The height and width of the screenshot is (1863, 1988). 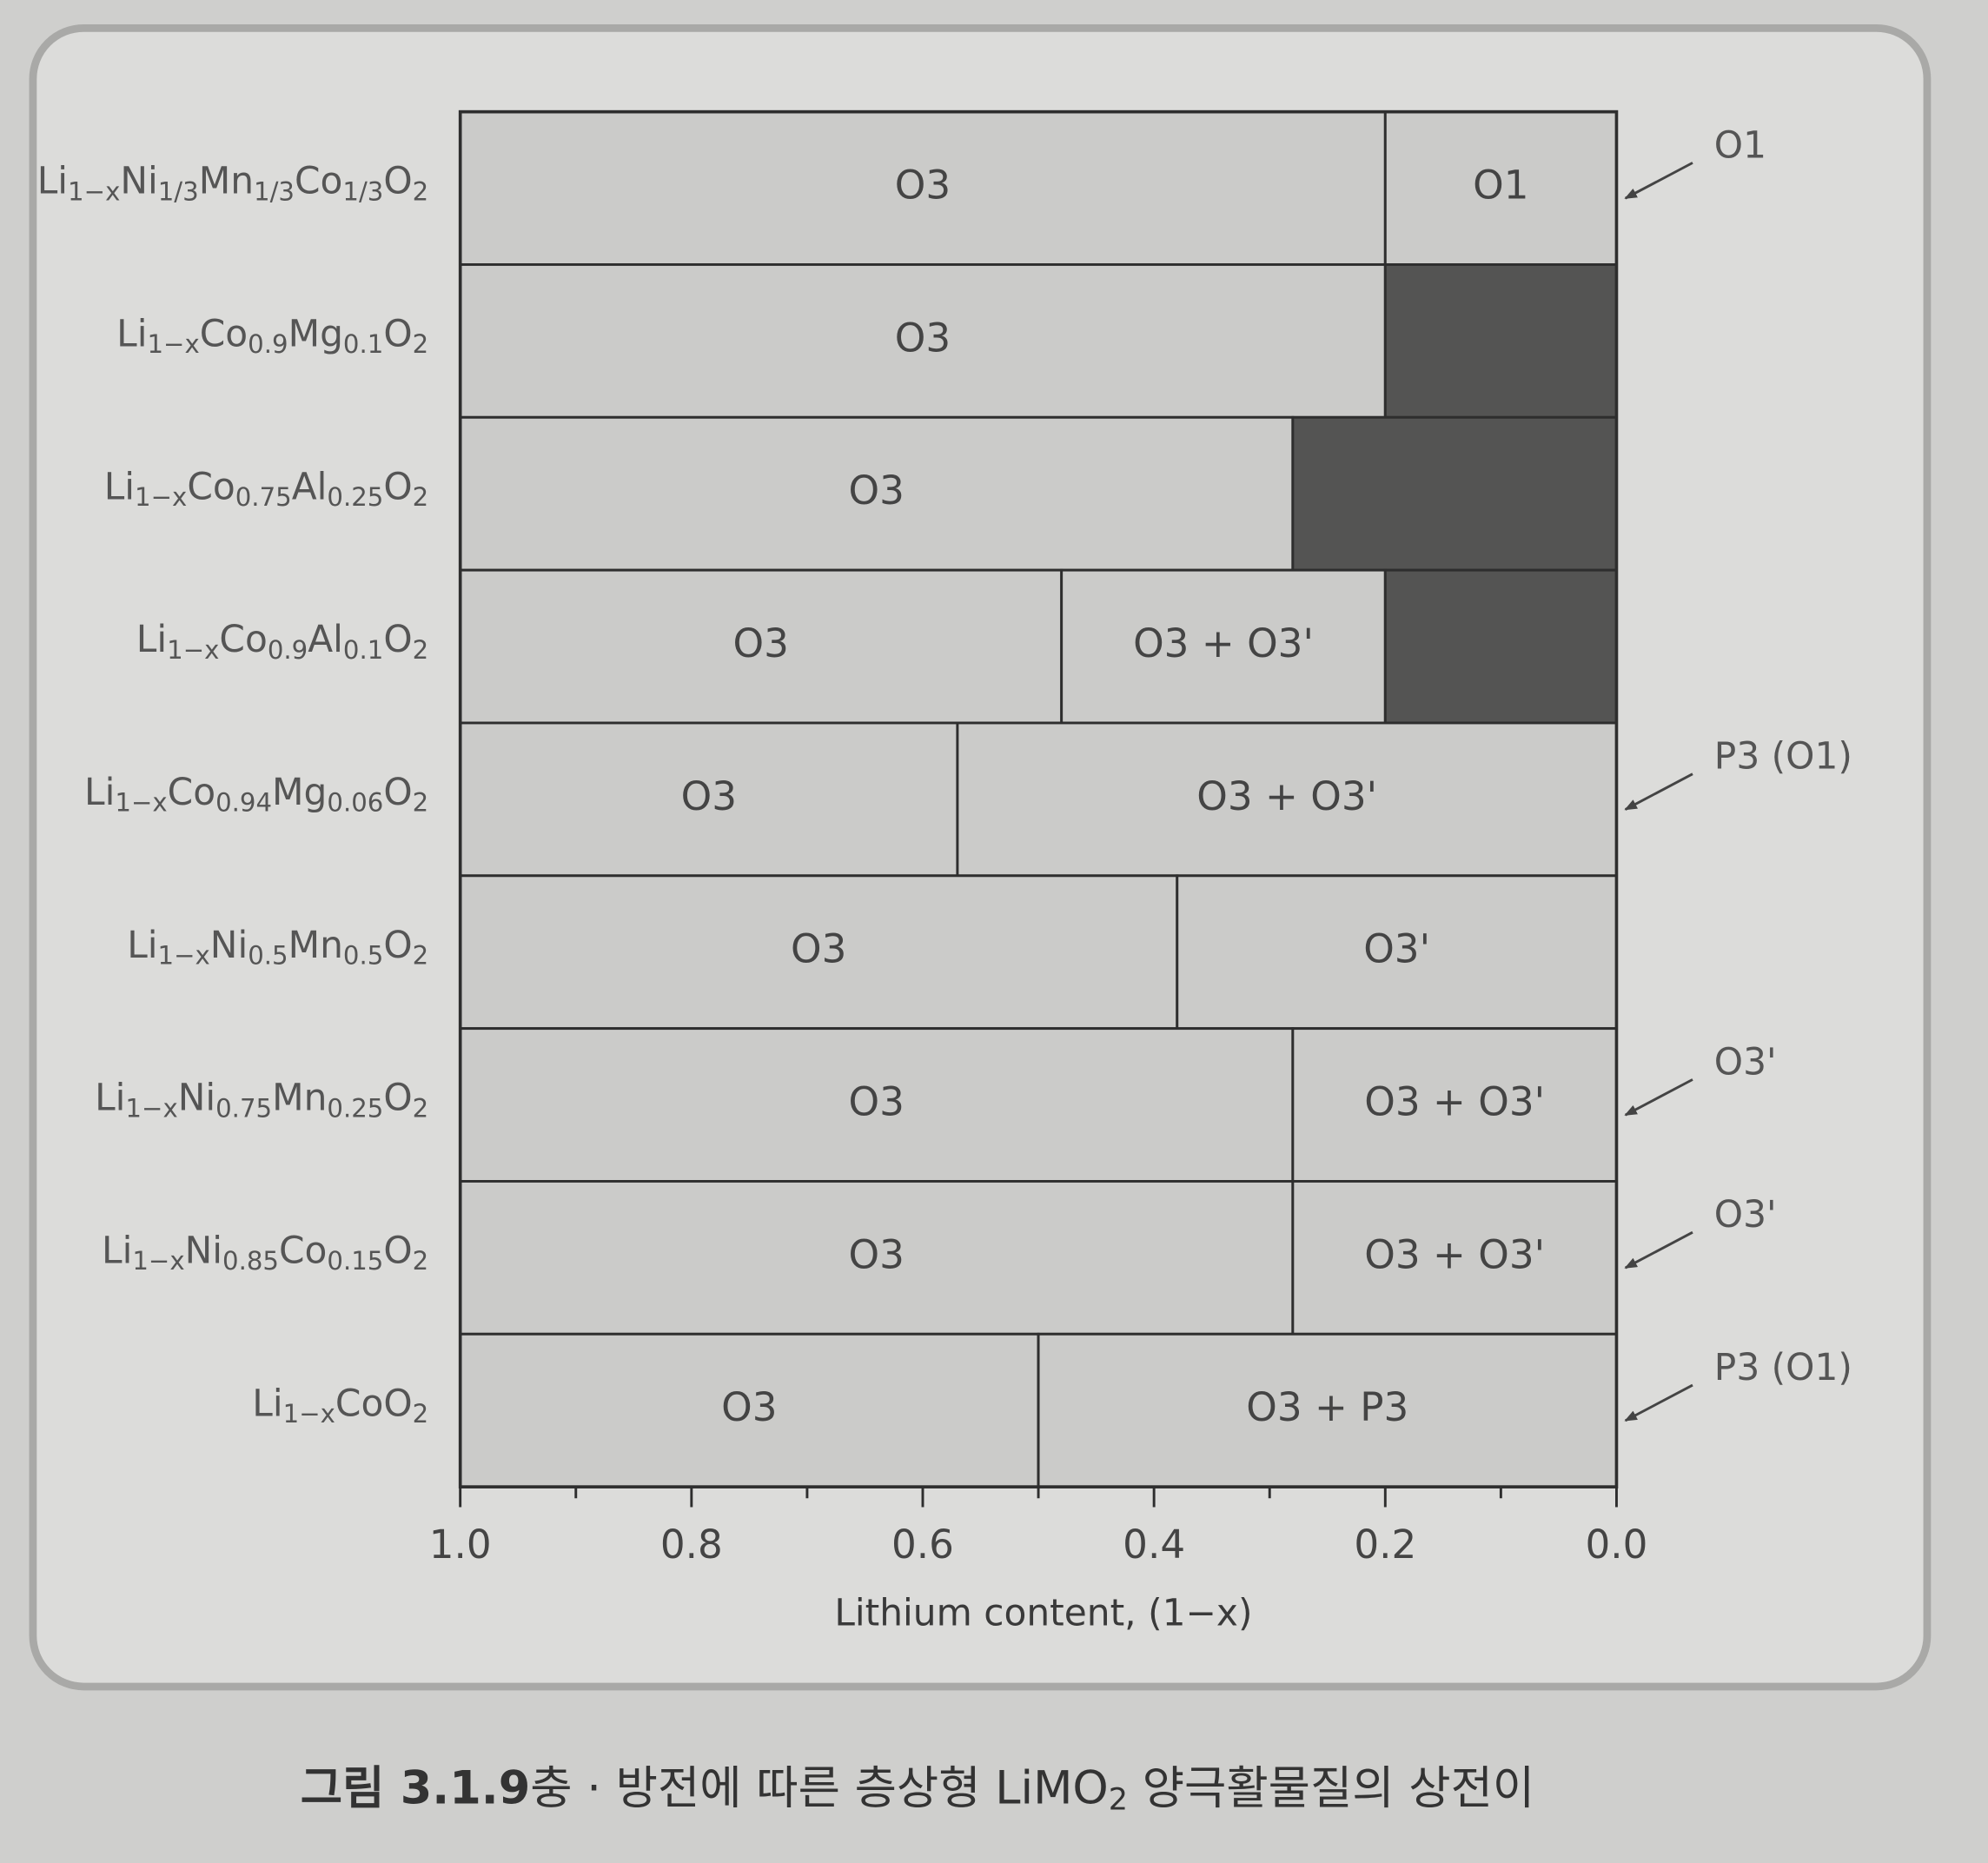 I want to click on text-part: 양극활물질의 상전이, so click(x=1331, y=1787).